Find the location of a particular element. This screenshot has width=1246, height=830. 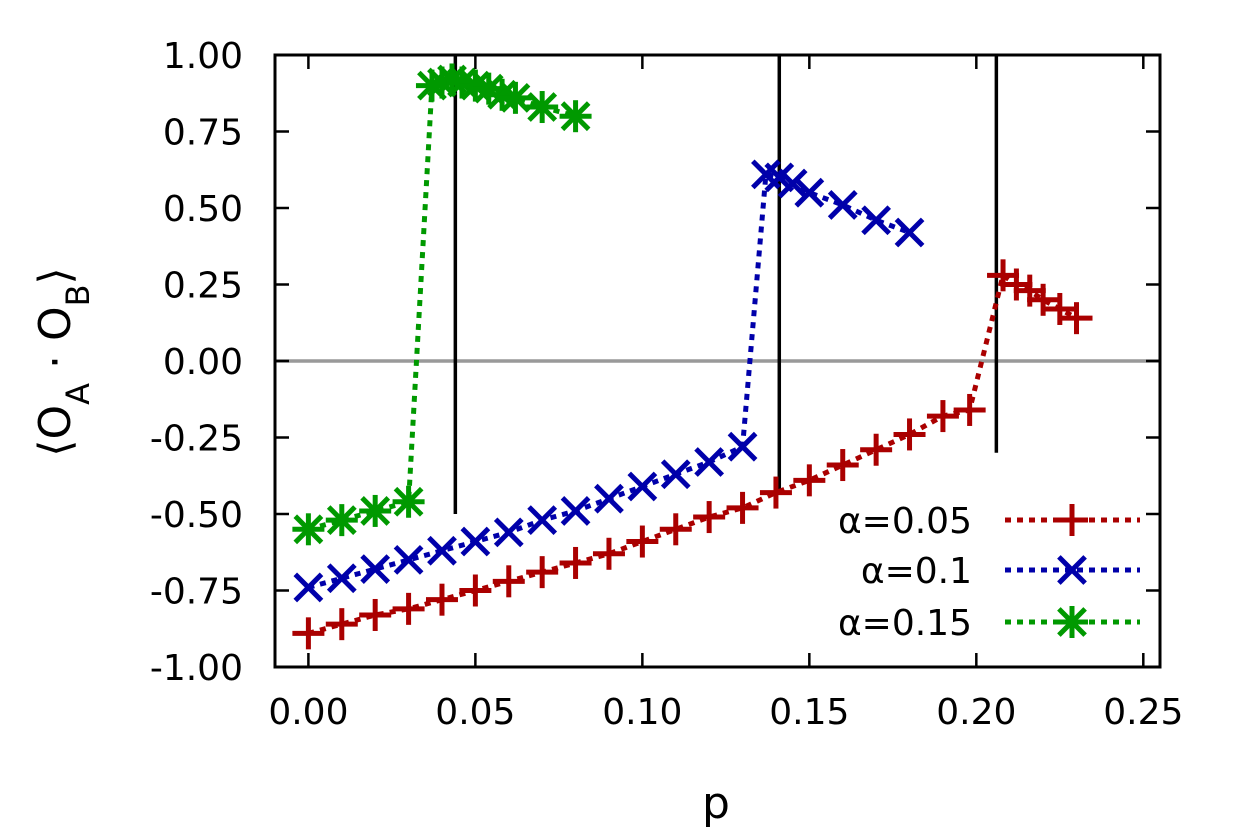

x-tick-label: 0.10 is located at coordinates (642, 712).